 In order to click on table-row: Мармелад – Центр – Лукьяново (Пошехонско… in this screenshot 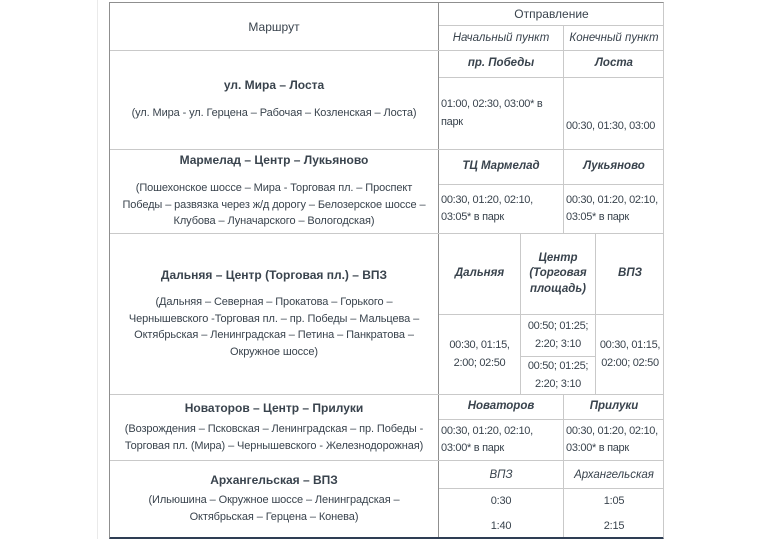, I will do `click(386, 191)`.